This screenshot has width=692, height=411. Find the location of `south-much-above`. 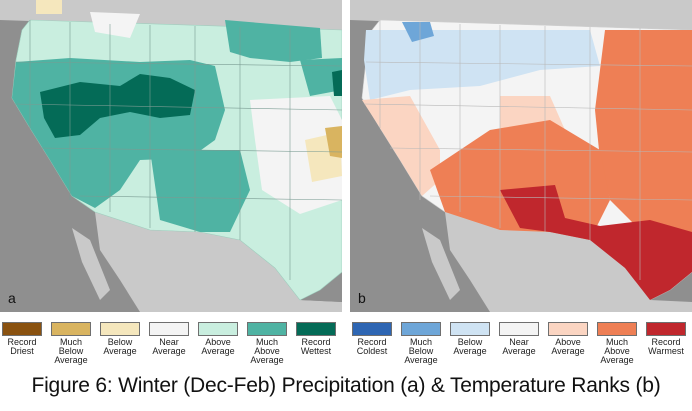

south-much-above is located at coordinates (200, 191).